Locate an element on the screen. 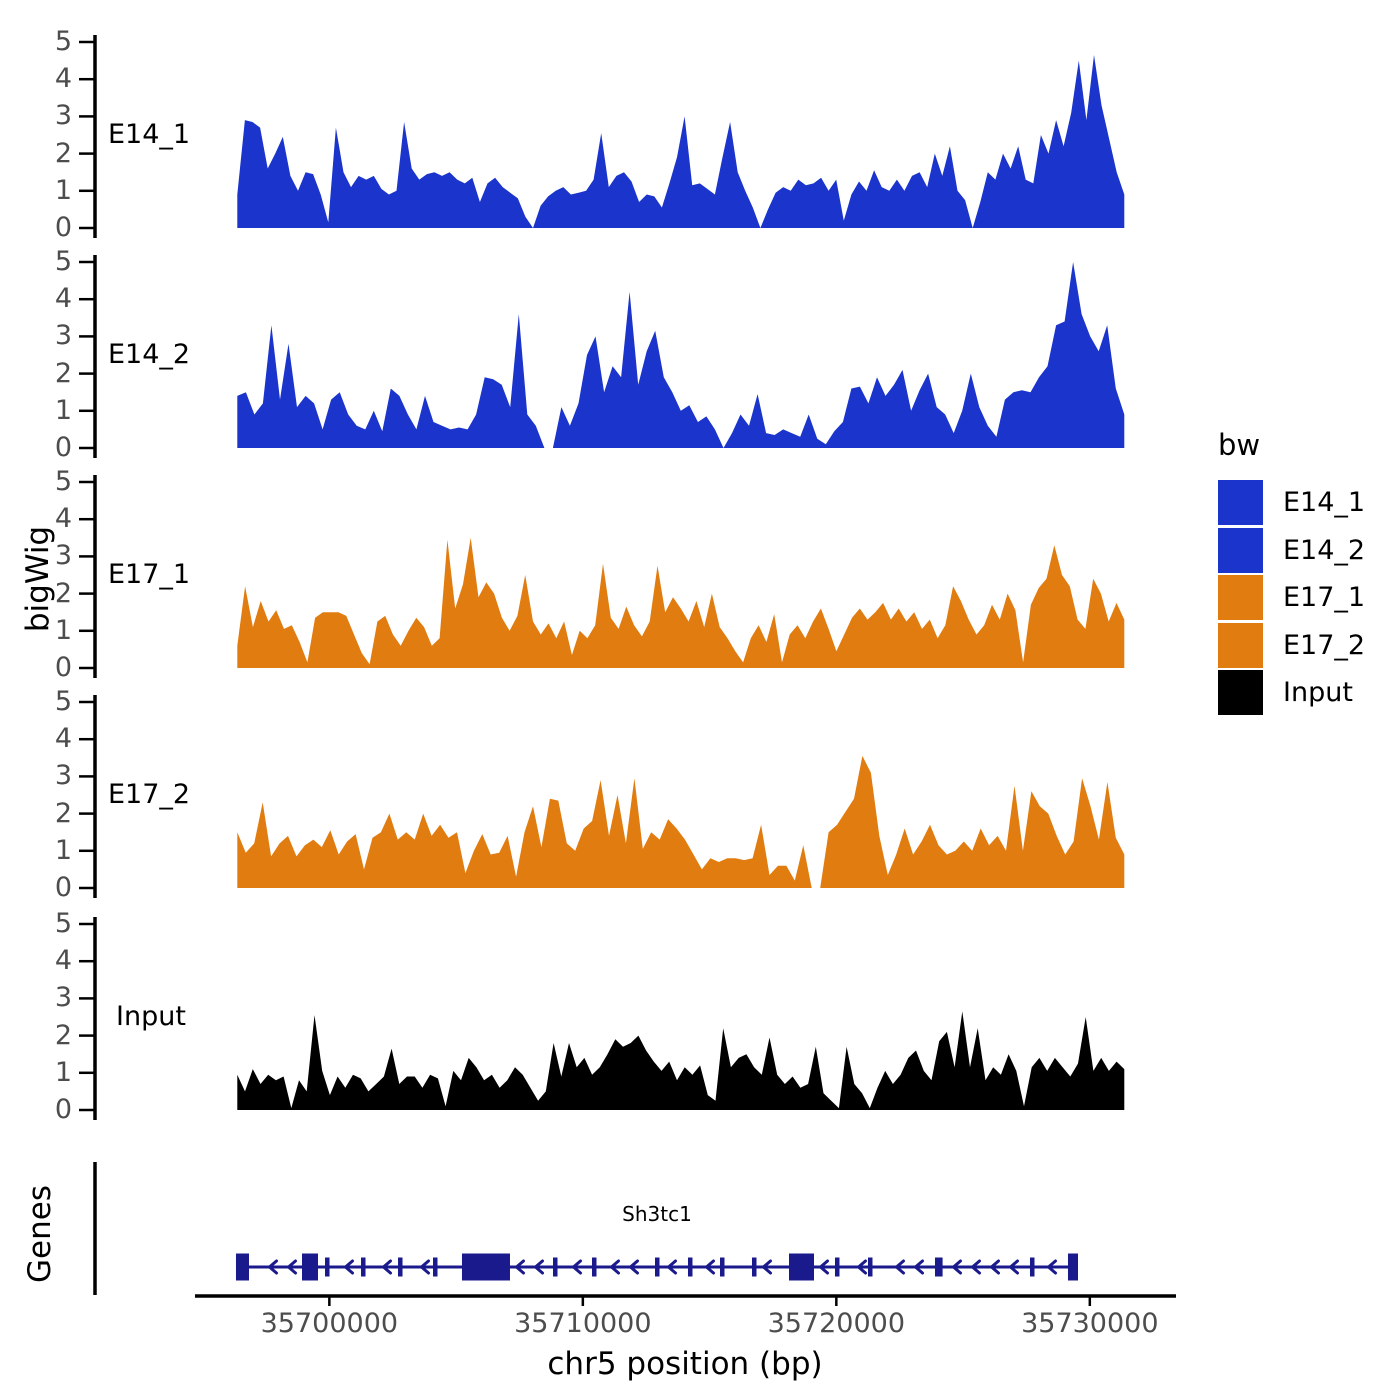 Image resolution: width=1400 pixels, height=1400 pixels. x-tick-label: 35710000 is located at coordinates (583, 1323).